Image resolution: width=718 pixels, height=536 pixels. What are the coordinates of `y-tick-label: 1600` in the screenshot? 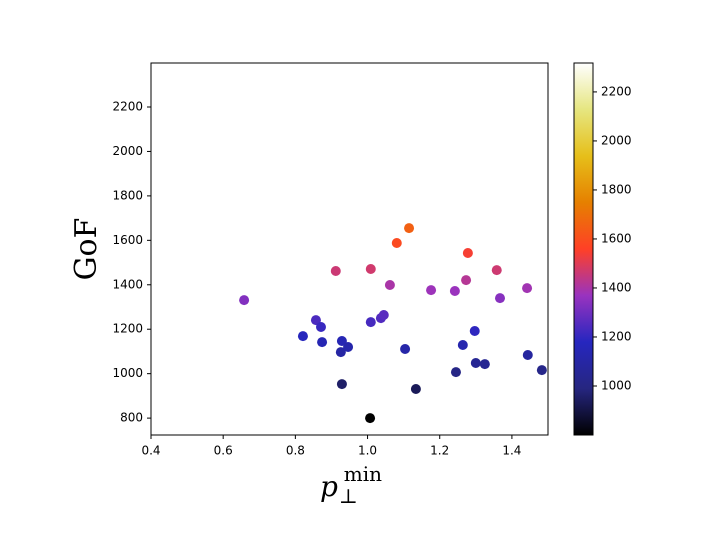 It's located at (127, 240).